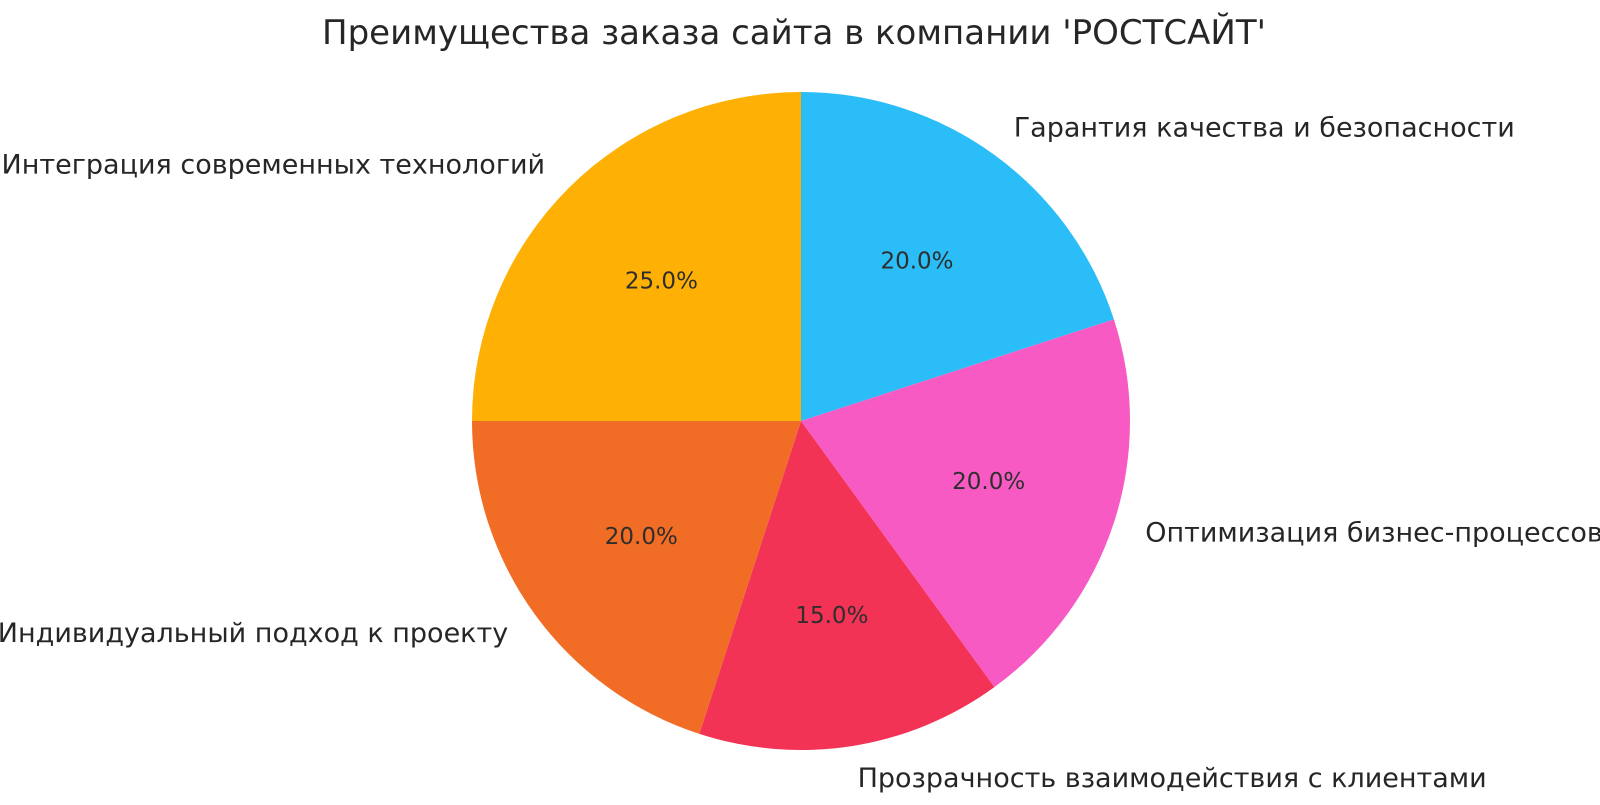 The height and width of the screenshot is (805, 1600). I want to click on slice-percent-label-4: 25.0%, so click(661, 281).